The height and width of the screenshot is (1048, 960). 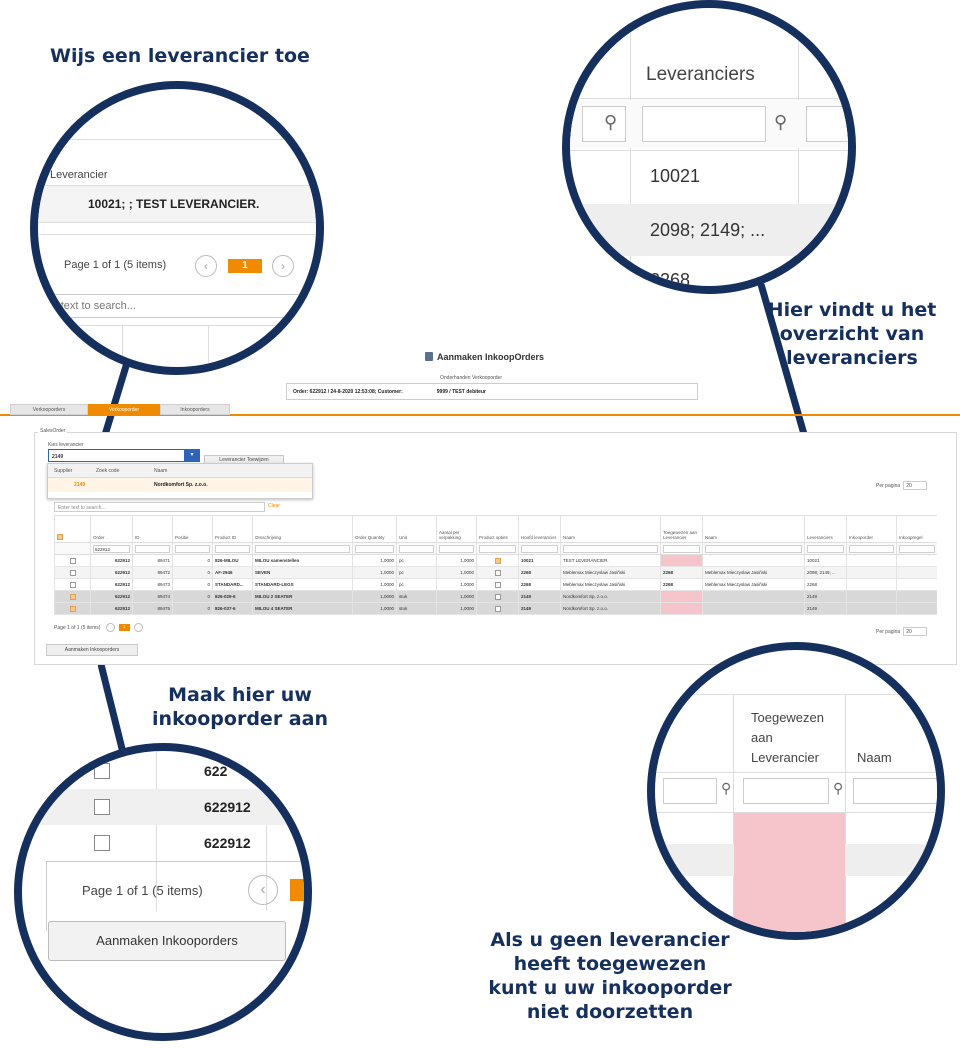 I want to click on chevron-down-icon: ▾, so click(x=192, y=455).